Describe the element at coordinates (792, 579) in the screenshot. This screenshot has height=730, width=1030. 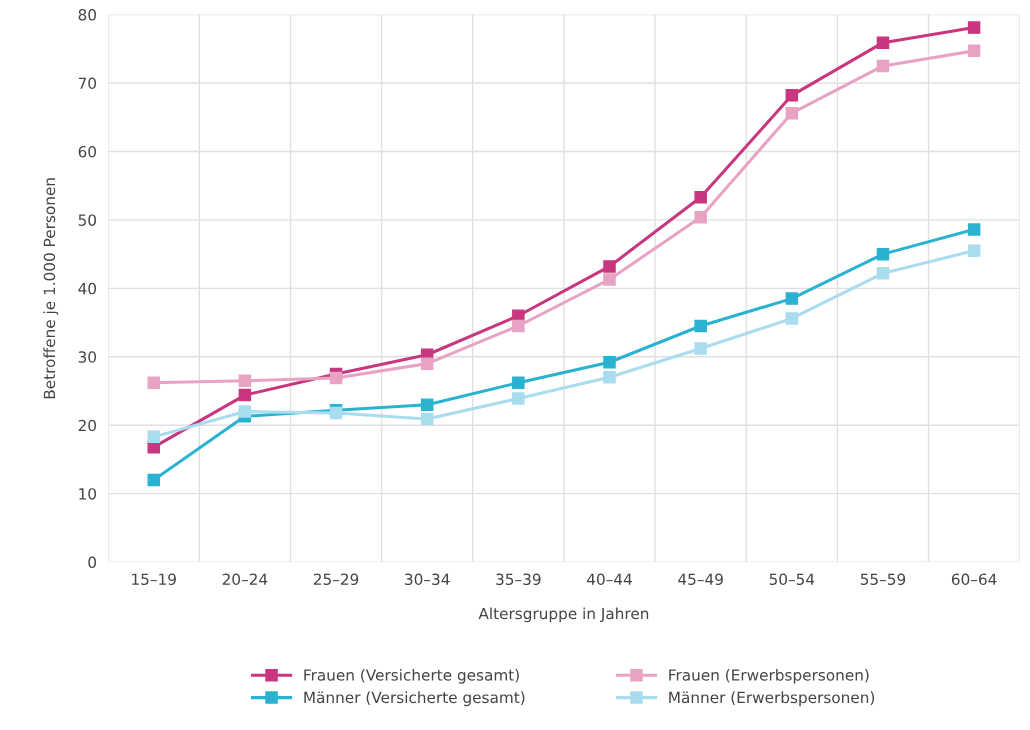
I see `x-tick-label: 50–54` at that location.